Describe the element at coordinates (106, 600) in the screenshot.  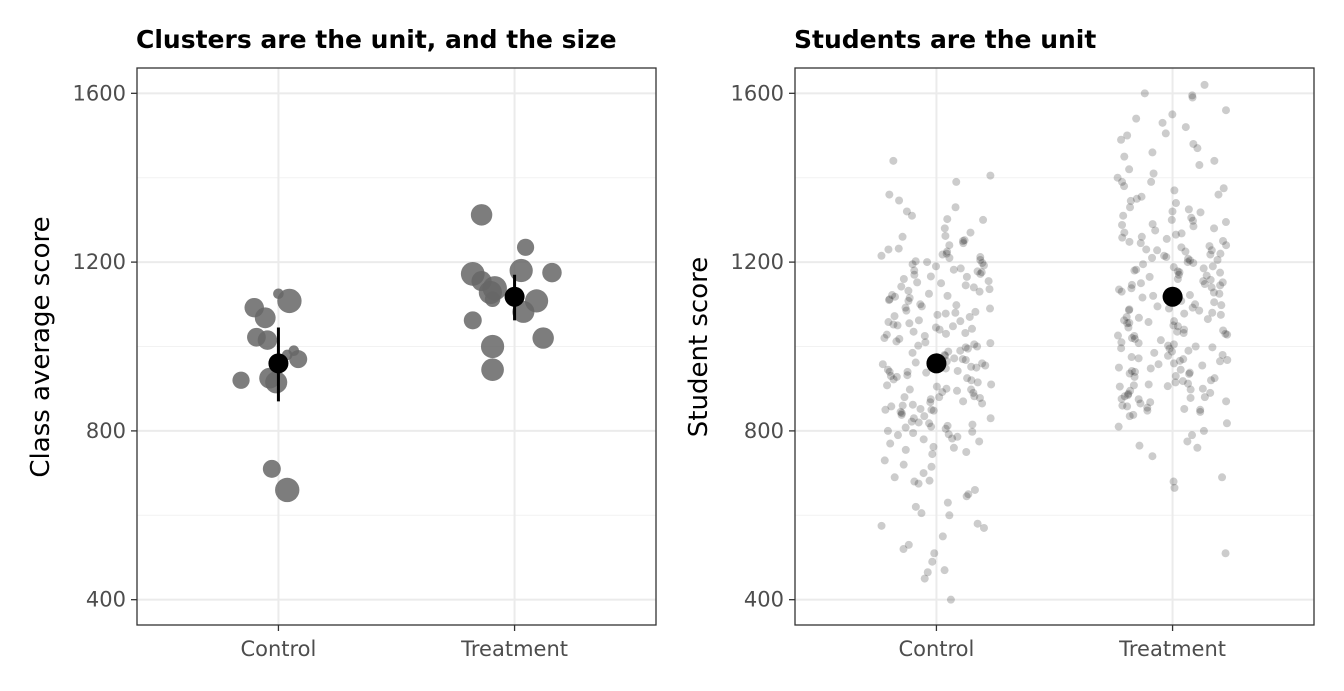
I see `y-tick-label: 400` at that location.